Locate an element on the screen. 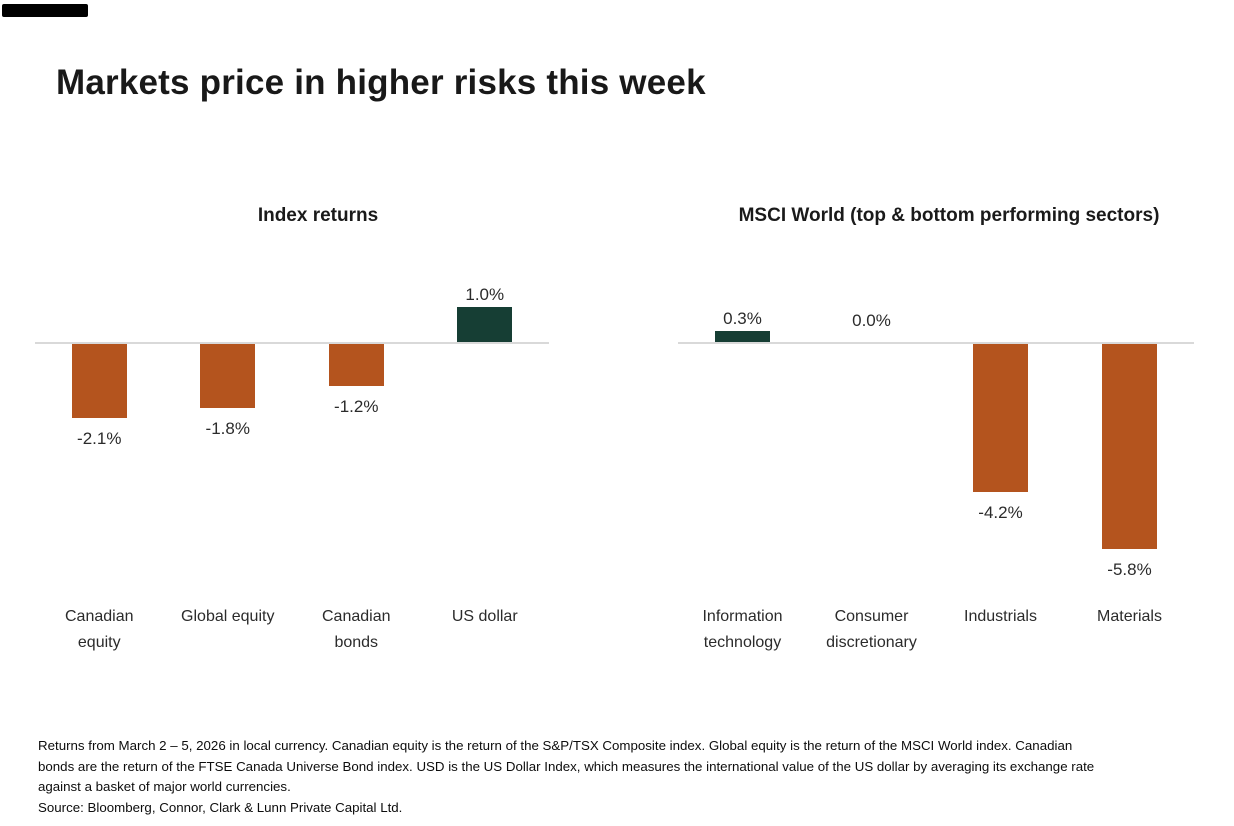 The width and height of the screenshot is (1234, 826). category-label-line: Industrials is located at coordinates (1000, 616).